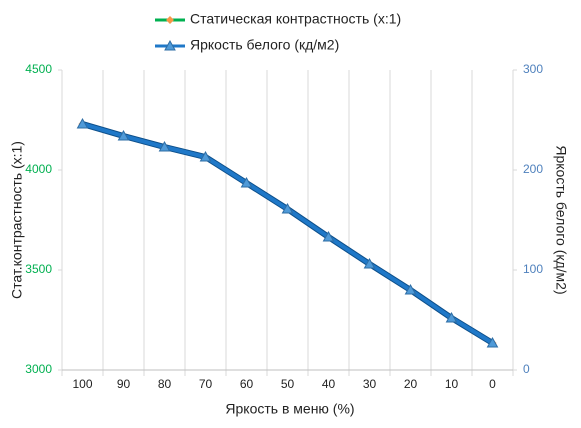 The image size is (581, 428). Describe the element at coordinates (165, 384) in the screenshot. I see `x-tick-label: 80` at that location.